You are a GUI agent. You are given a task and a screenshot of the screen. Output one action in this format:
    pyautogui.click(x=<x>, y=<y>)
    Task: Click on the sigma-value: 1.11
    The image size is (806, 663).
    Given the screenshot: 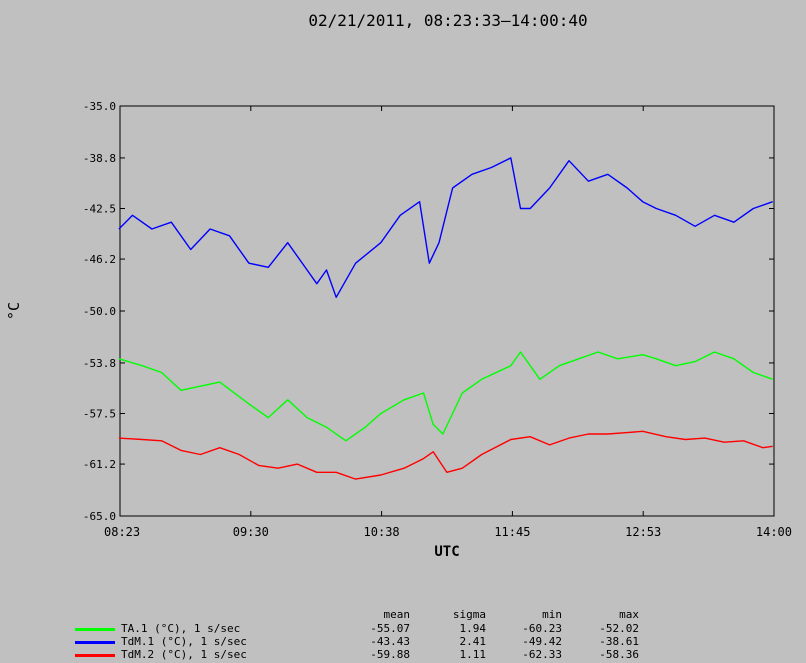 What is the action you would take?
    pyautogui.click(x=473, y=654)
    